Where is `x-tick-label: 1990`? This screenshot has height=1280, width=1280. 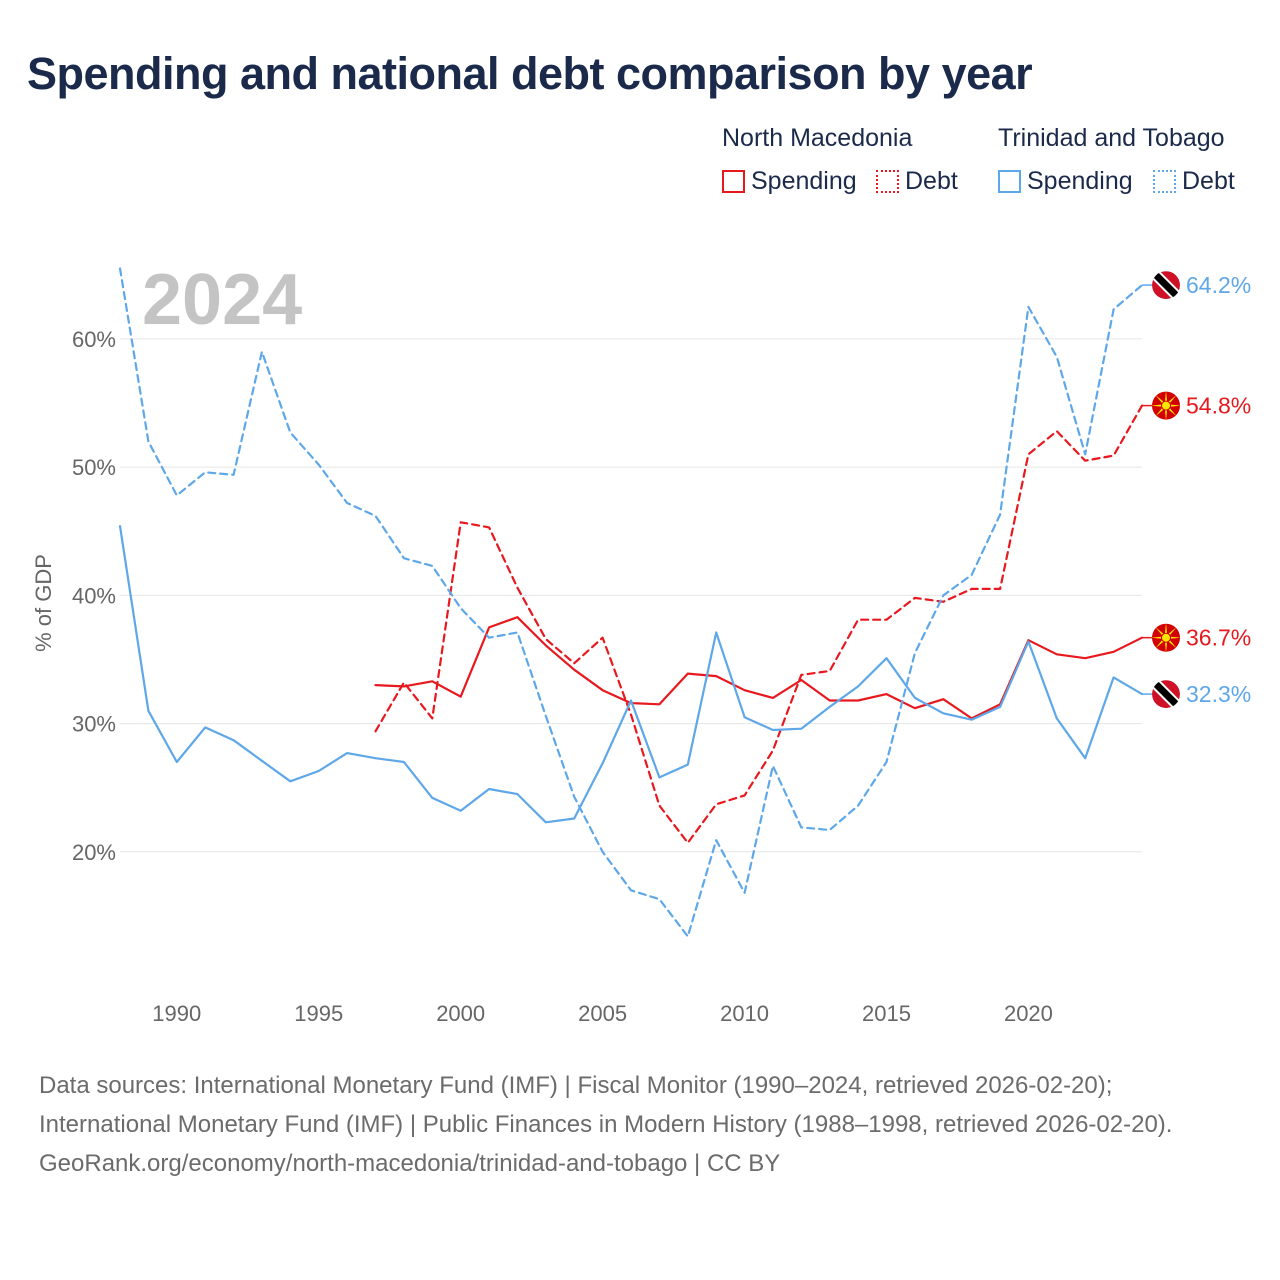 x-tick-label: 1990 is located at coordinates (176, 1013).